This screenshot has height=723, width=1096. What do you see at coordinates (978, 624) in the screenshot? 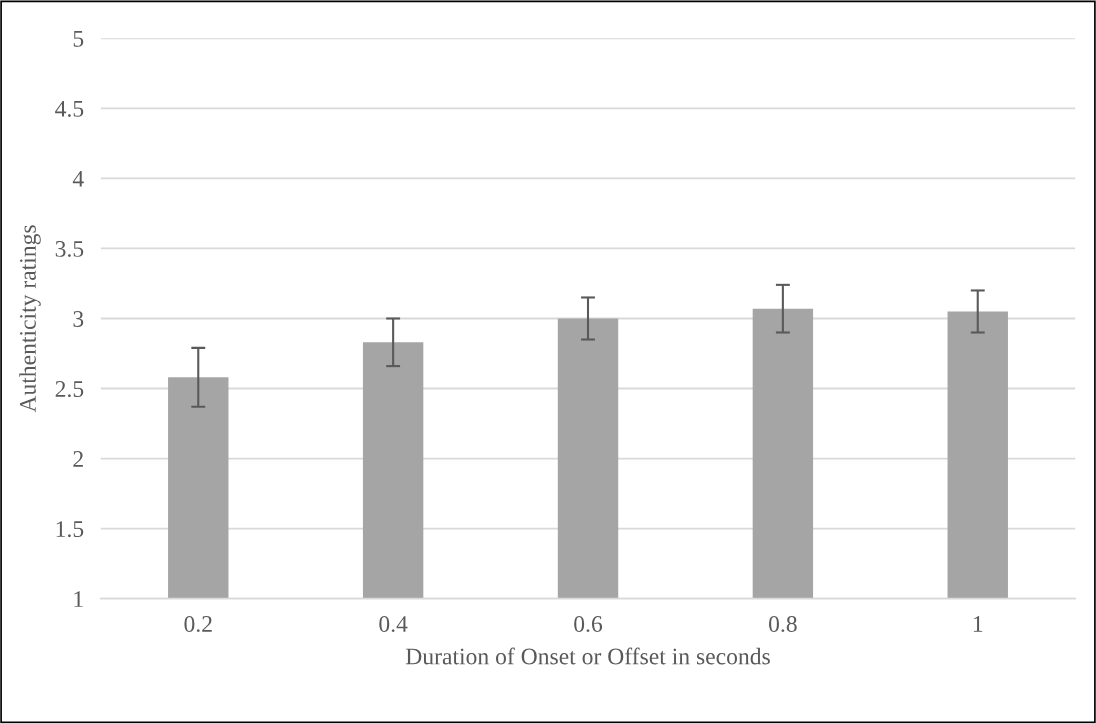
I see `x-tick-label: 1` at bounding box center [978, 624].